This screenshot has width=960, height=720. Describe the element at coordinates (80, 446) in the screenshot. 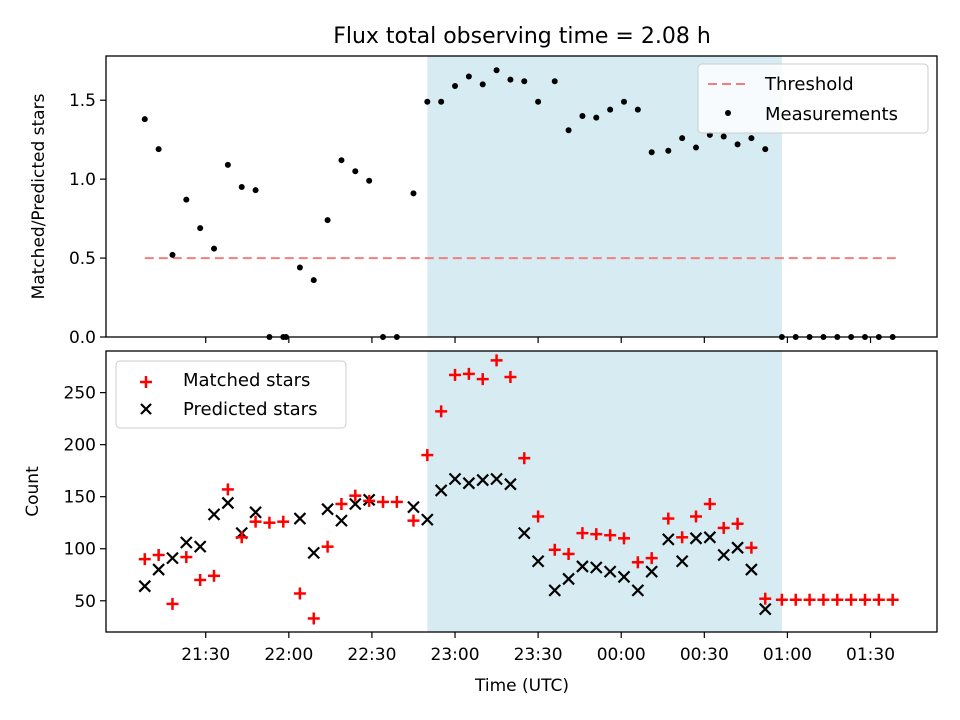

I see `y-tick-label: 200` at that location.